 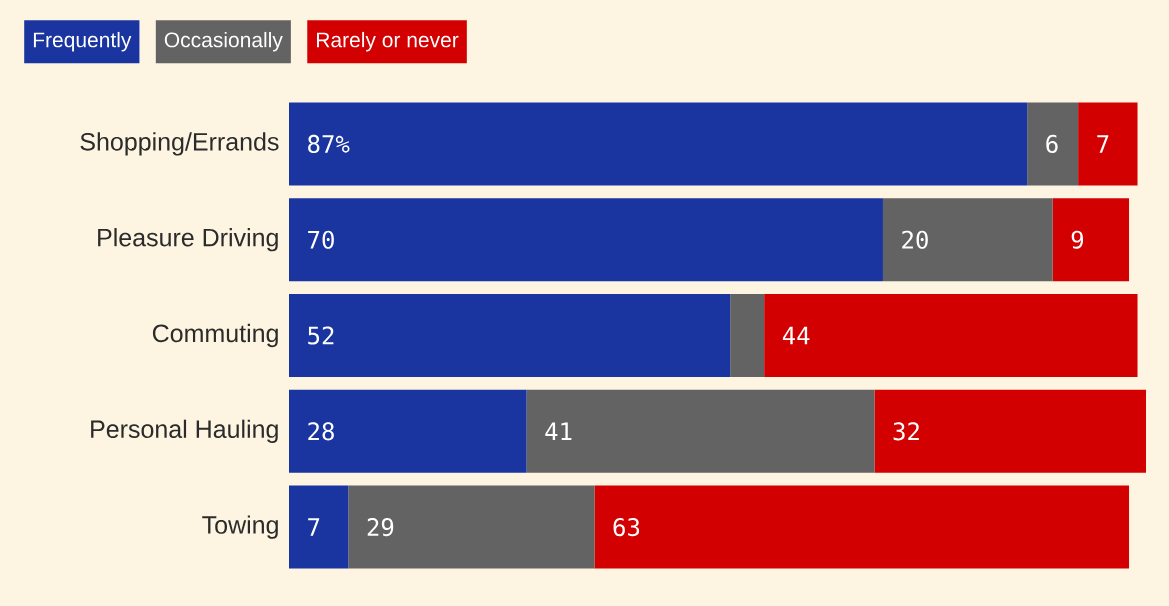 What do you see at coordinates (179, 144) in the screenshot?
I see `y-tick-label: Shopping/Errands` at bounding box center [179, 144].